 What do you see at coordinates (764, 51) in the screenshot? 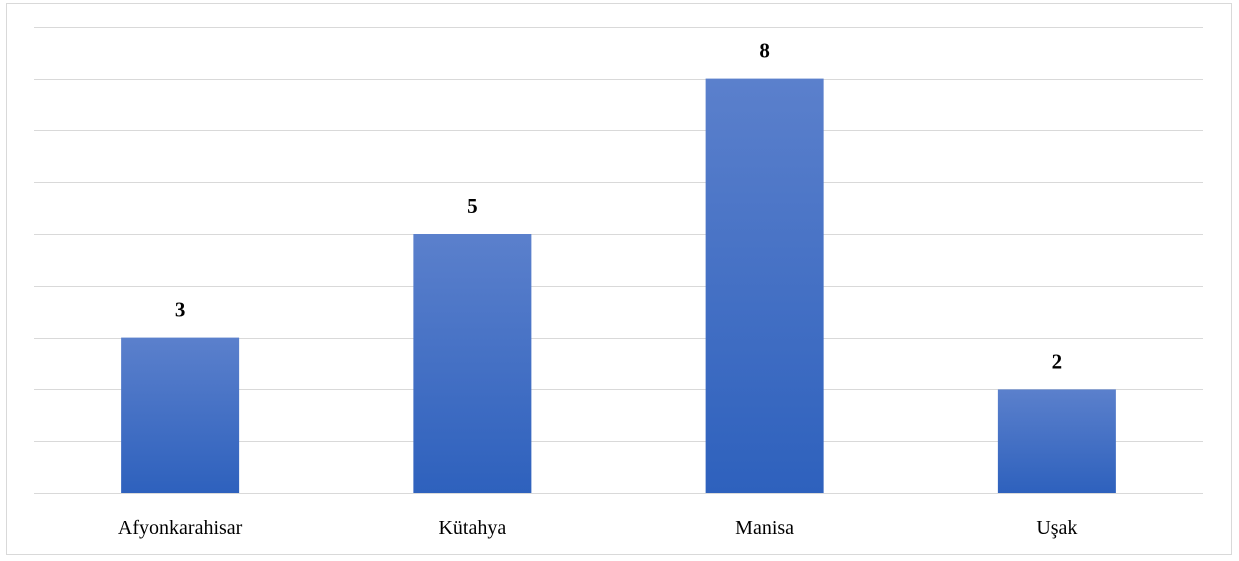
I see `data-label: 8` at bounding box center [764, 51].